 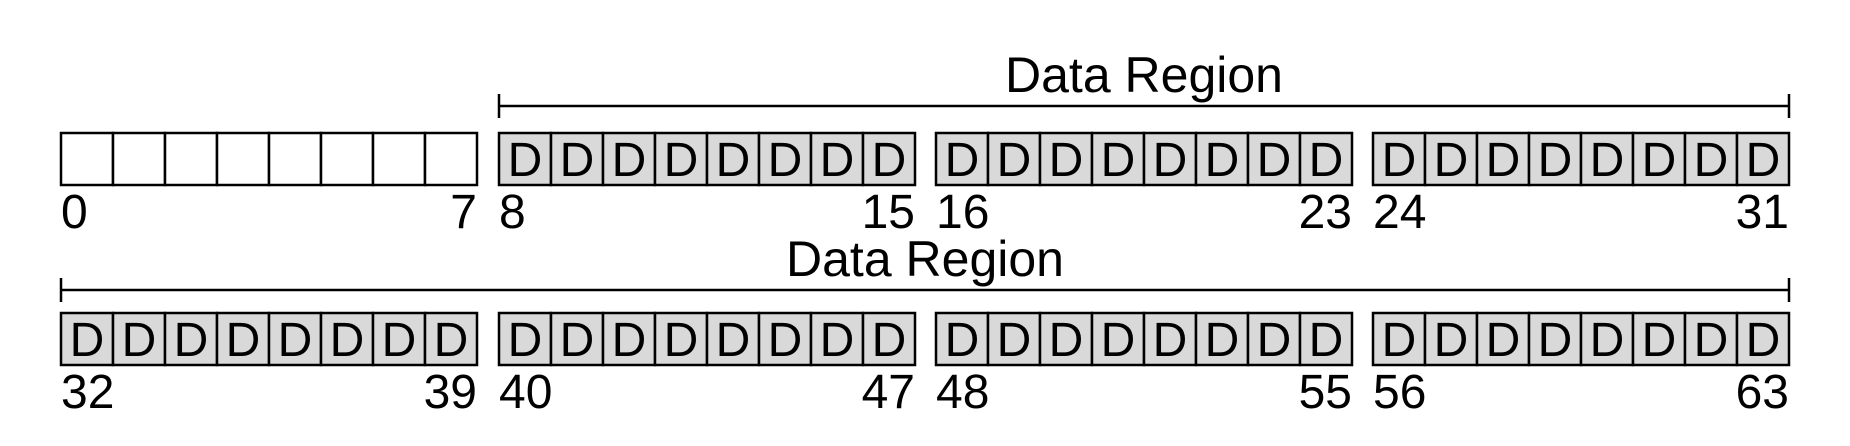 What do you see at coordinates (450, 392) in the screenshot?
I see `block-end-index: 39` at bounding box center [450, 392].